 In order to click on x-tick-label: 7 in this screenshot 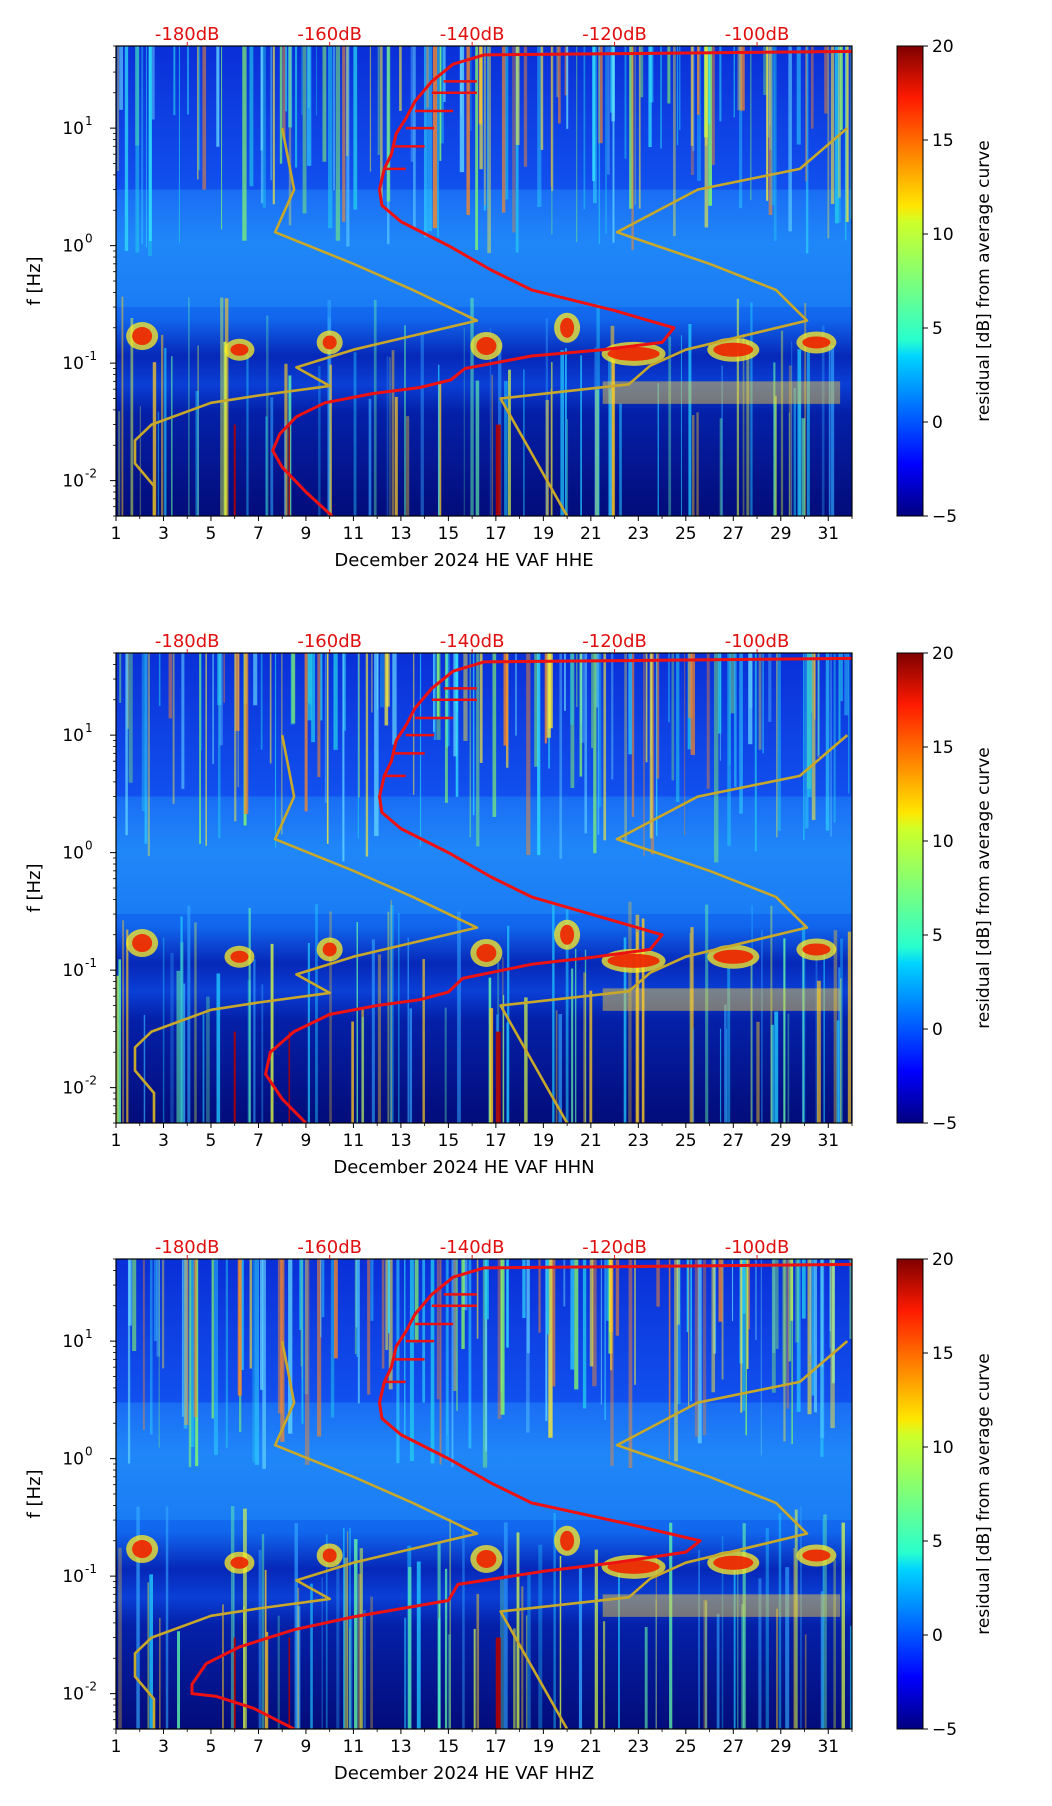, I will do `click(258, 1747)`.